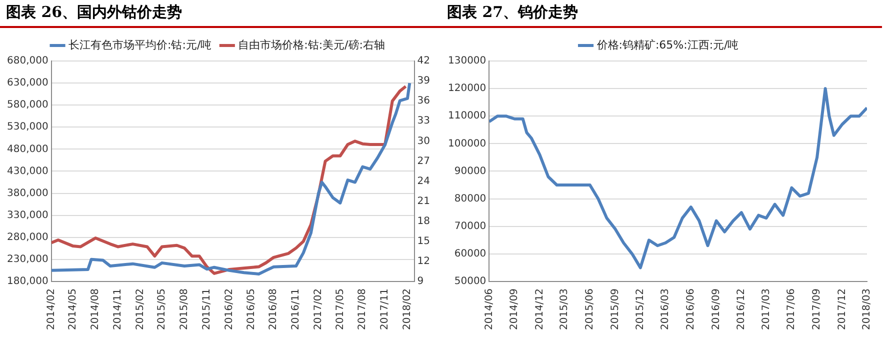 This screenshot has width=883, height=337. Describe the element at coordinates (423, 121) in the screenshot. I see `y2-tick-label: 33` at that location.